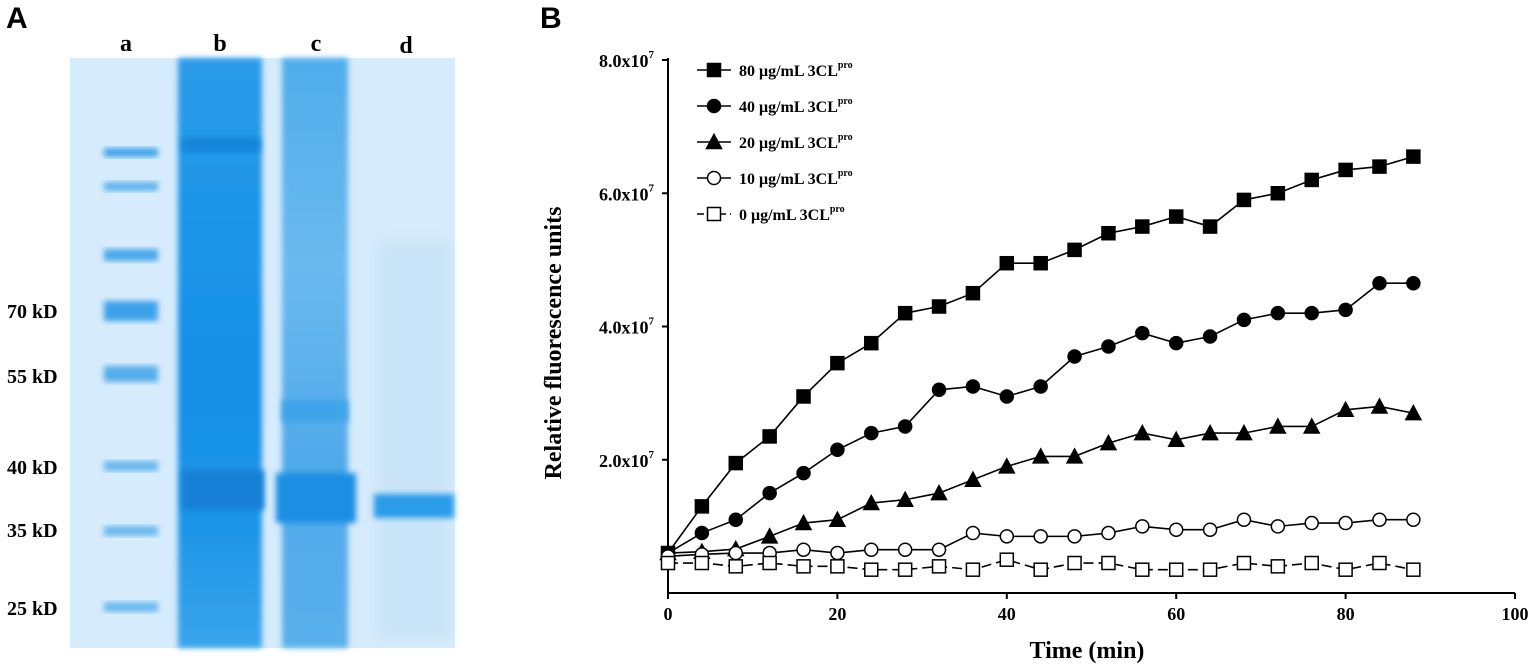 This screenshot has width=1535, height=670. Describe the element at coordinates (668, 614) in the screenshot. I see `x-tick-label: 0` at that location.